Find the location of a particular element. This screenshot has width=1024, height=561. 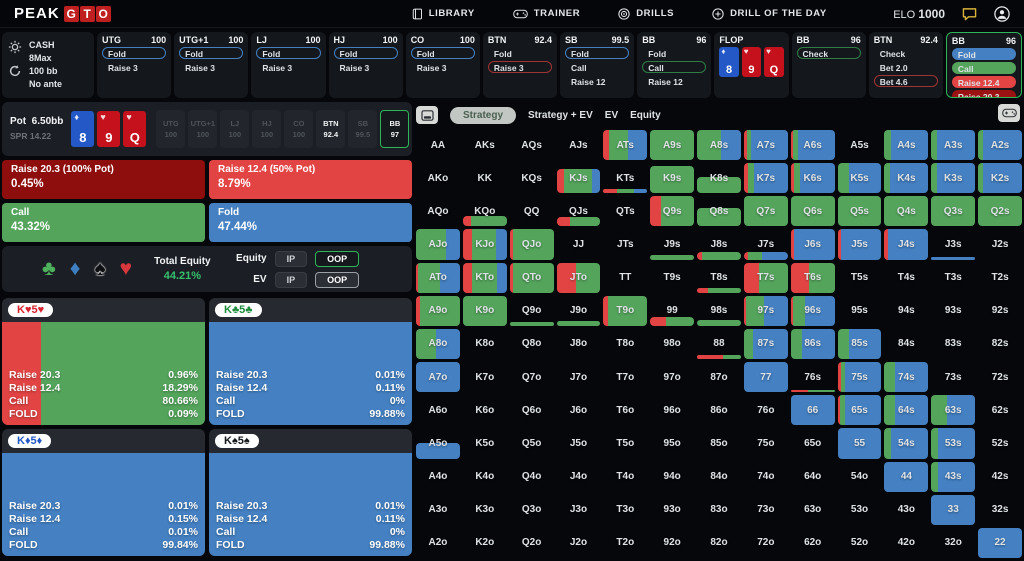

grid-cell-Q4s: Q4s is located at coordinates (906, 211).